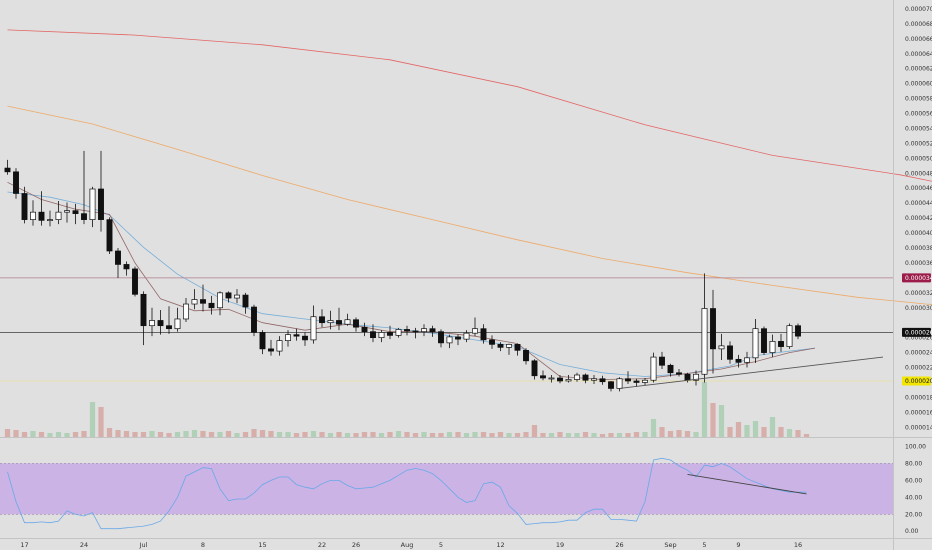 The width and height of the screenshot is (932, 550). I want to click on rsi-trendline, so click(747, 484).